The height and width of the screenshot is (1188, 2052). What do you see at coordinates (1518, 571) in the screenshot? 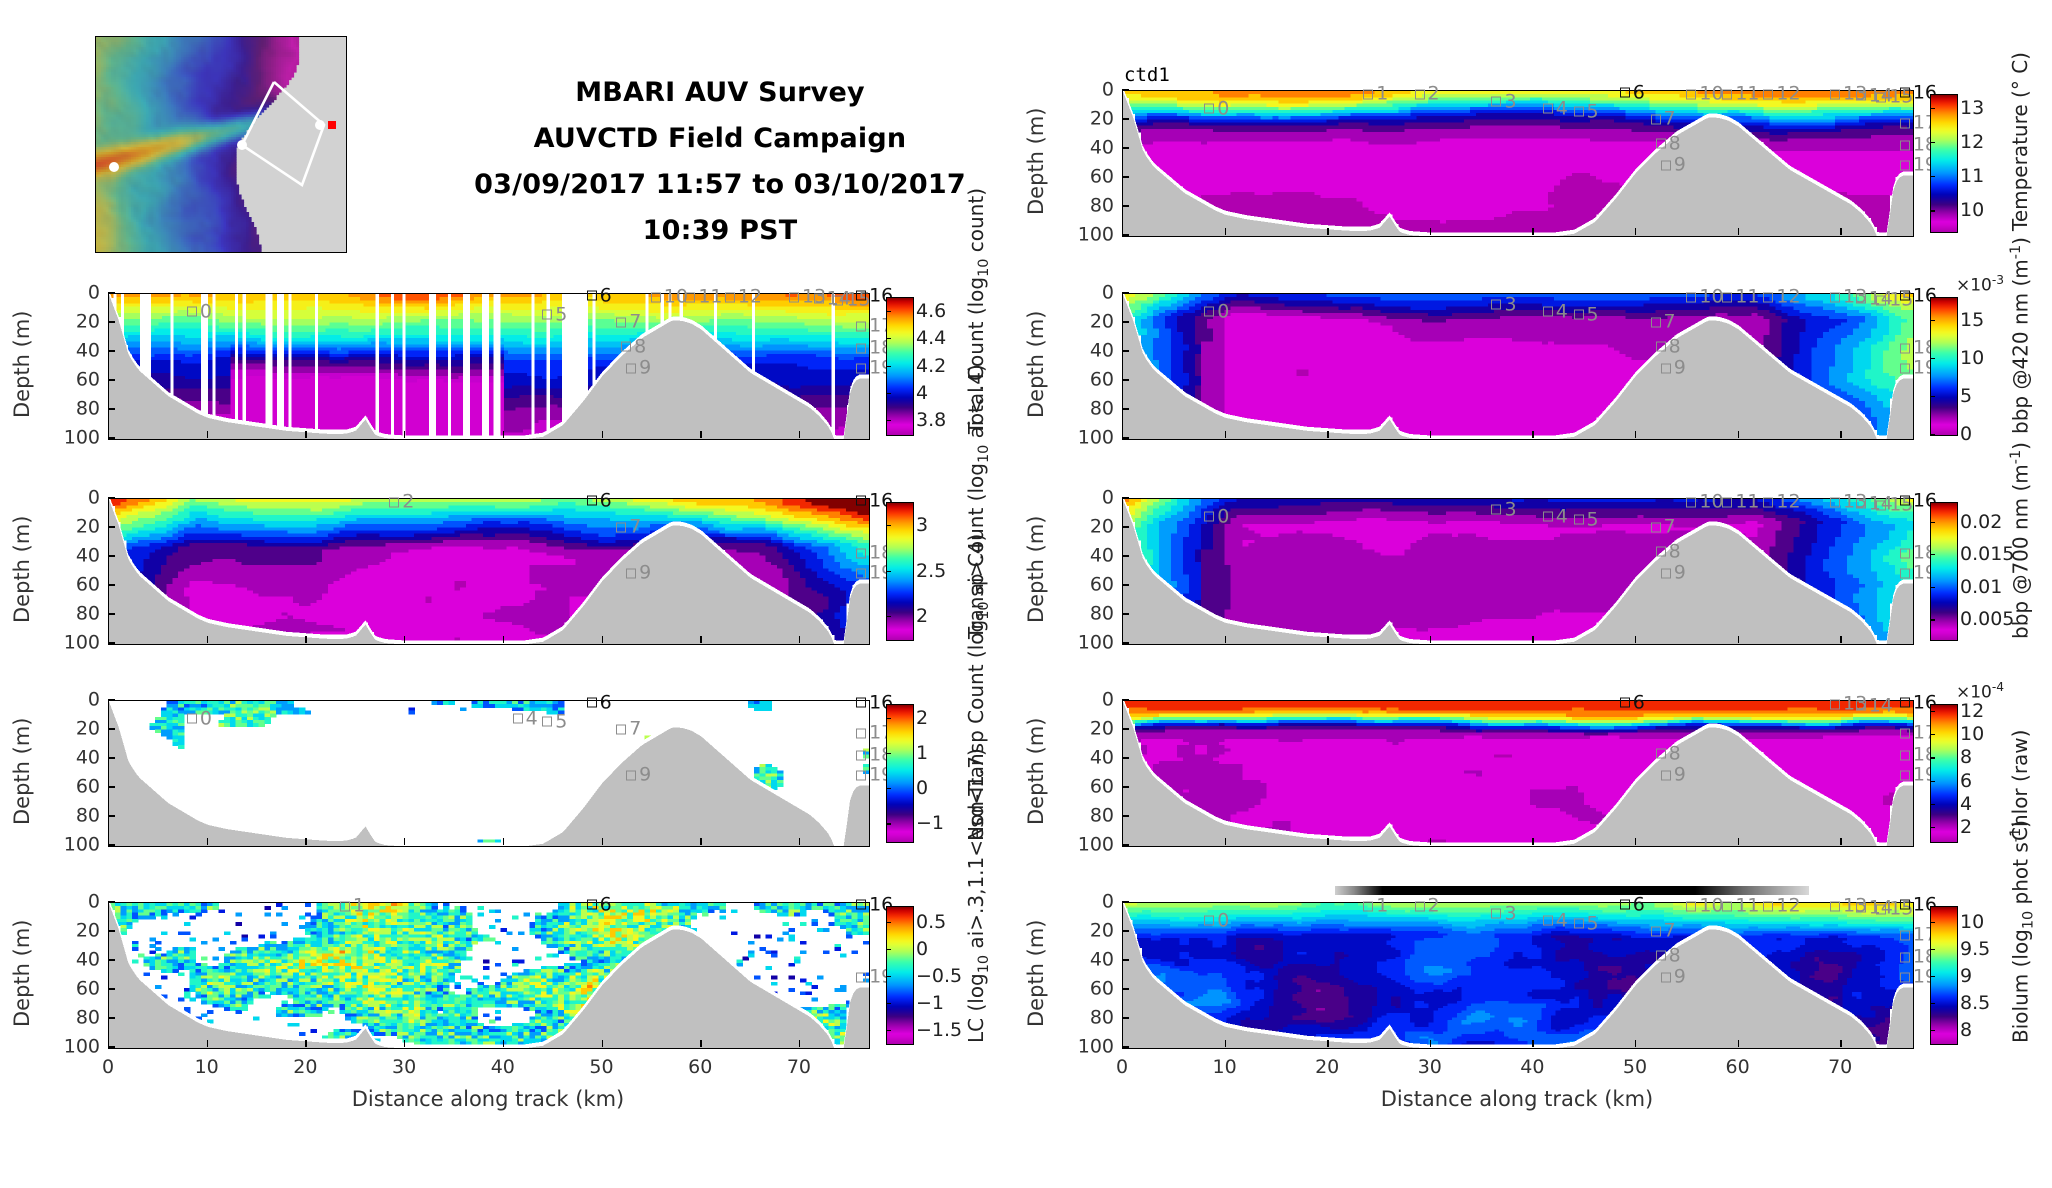
I see `plot-area-bbp700` at bounding box center [1518, 571].